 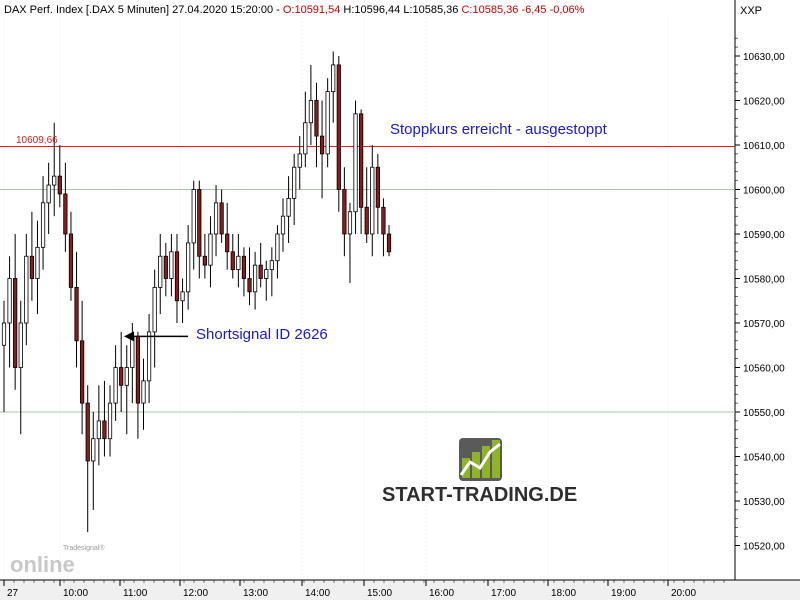 I want to click on signal-annotation: Shortsignal ID 2626, so click(x=262, y=334).